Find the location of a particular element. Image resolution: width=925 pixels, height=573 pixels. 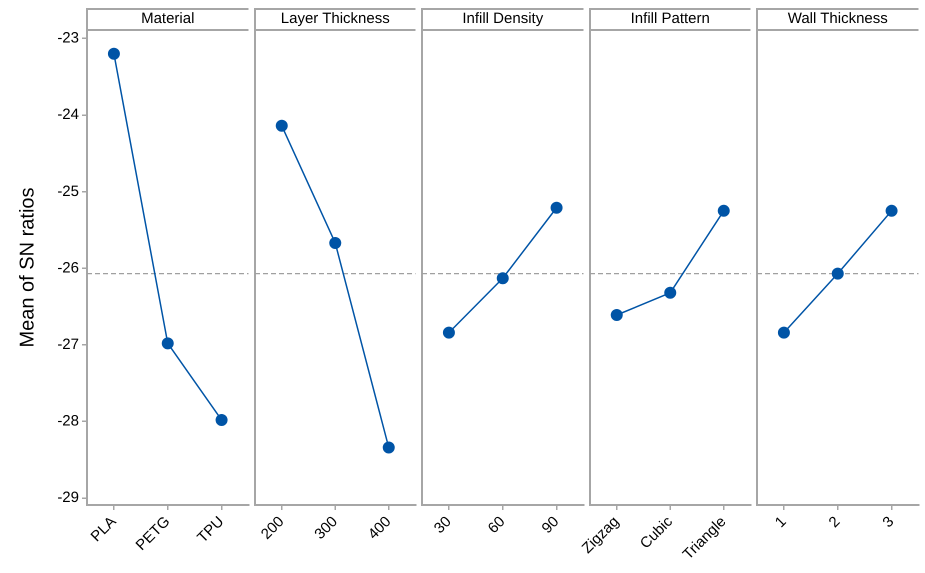

x-tick-label: TPU is located at coordinates (211, 529).